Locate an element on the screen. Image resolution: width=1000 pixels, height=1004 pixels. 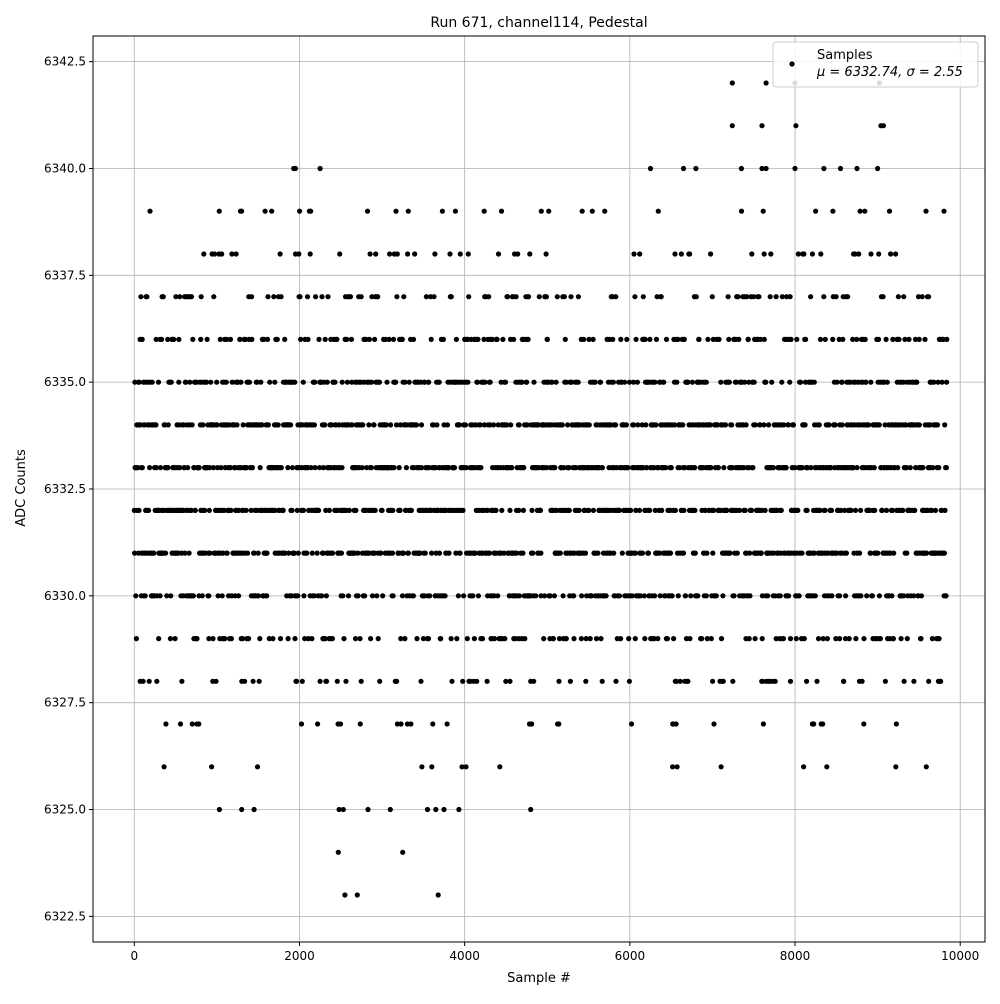
legend-label: Samples is located at coordinates (845, 55).